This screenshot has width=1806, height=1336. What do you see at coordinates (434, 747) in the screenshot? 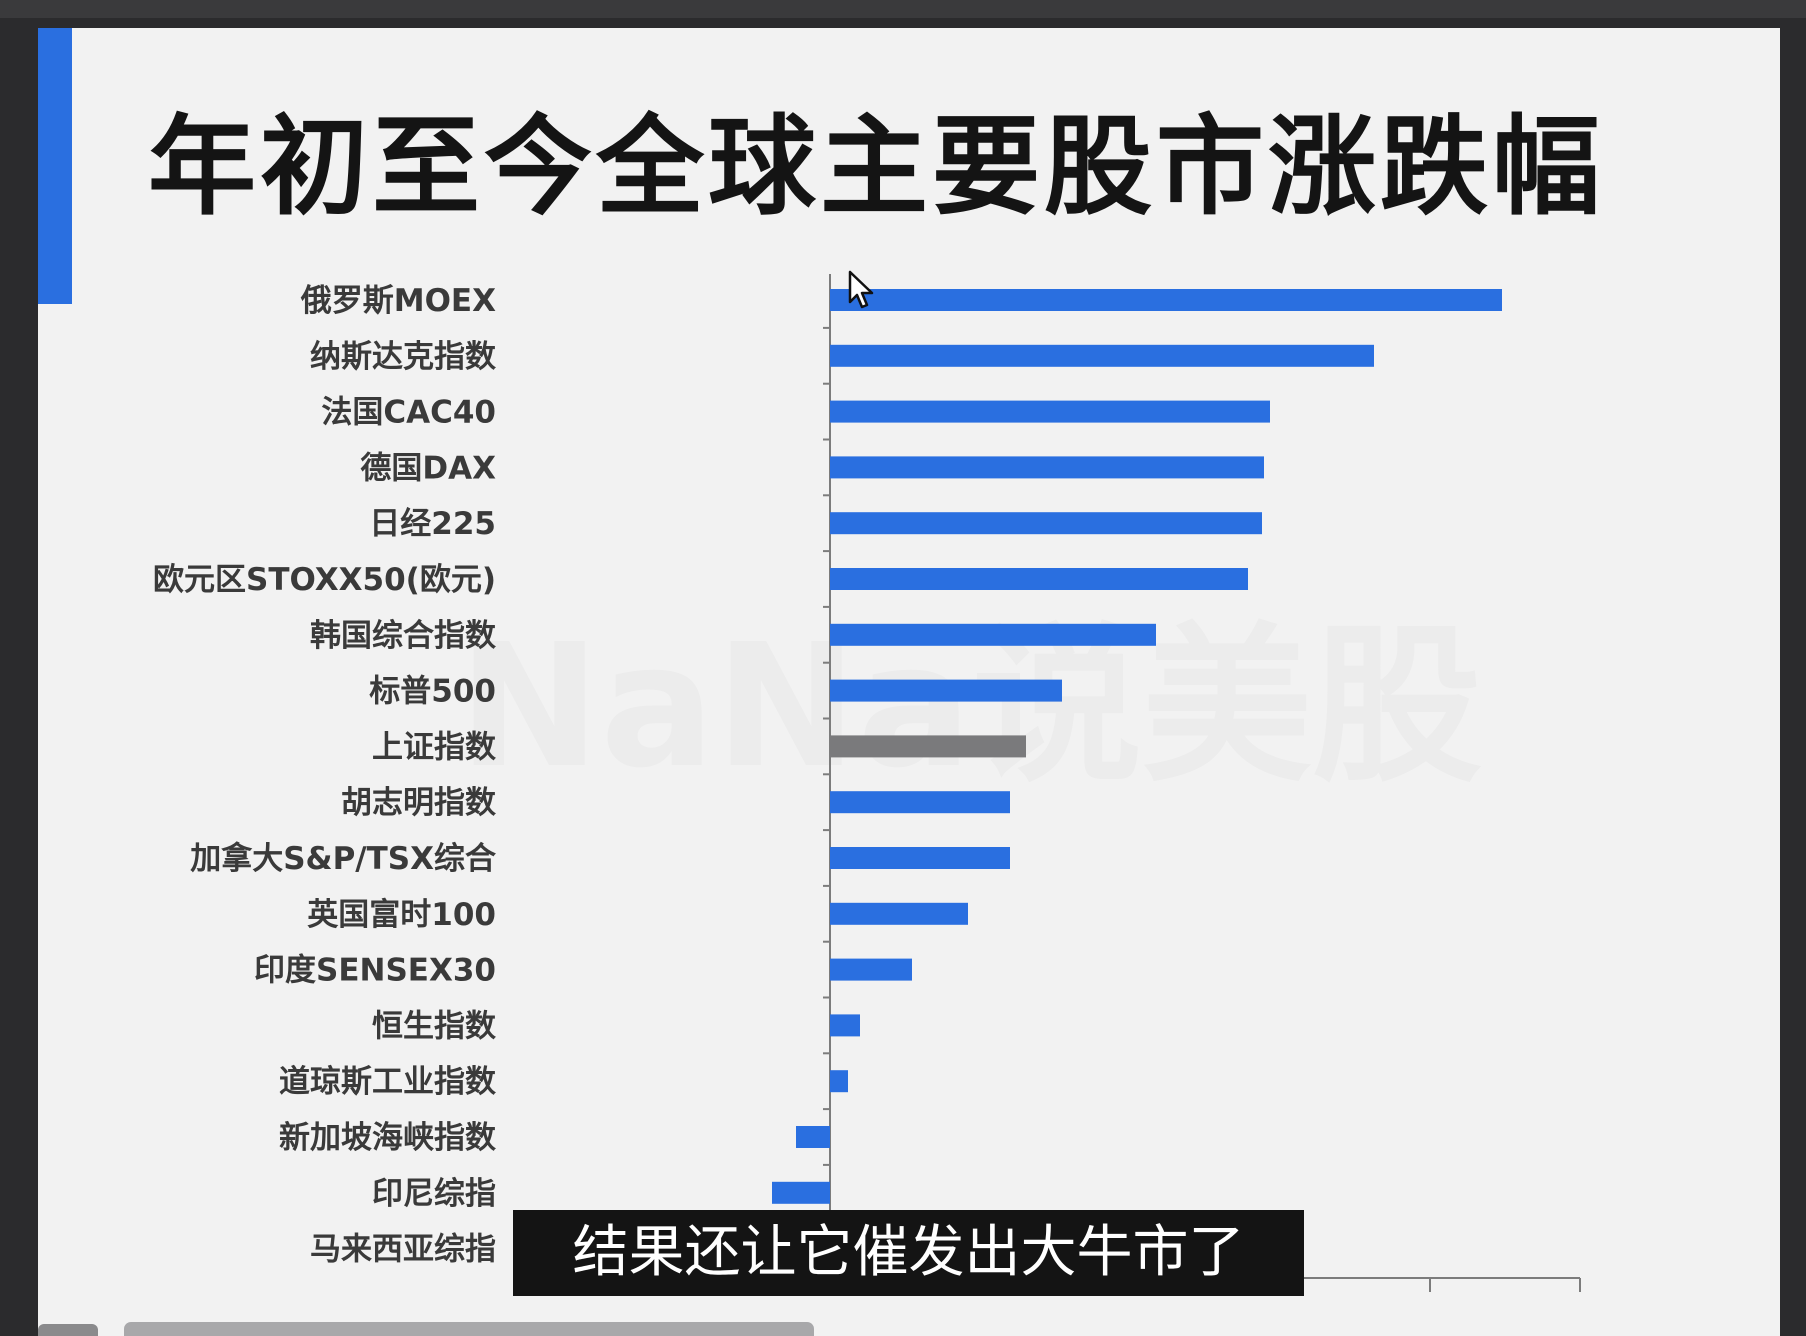
I see `category-label: 上证指数` at bounding box center [434, 747].